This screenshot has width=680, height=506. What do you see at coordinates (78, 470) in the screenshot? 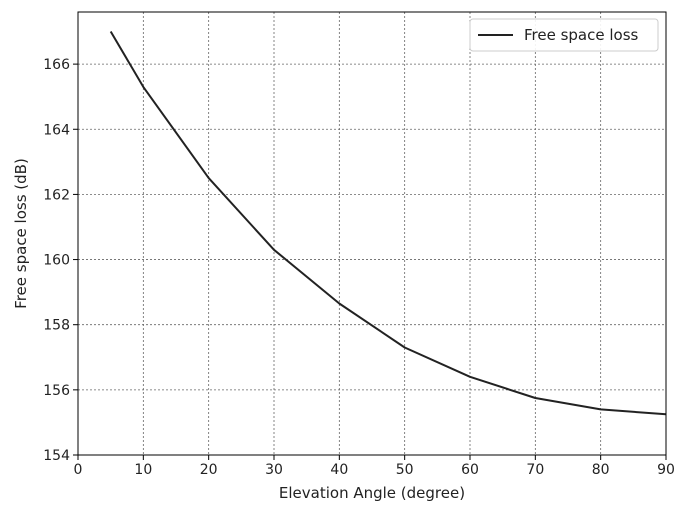
I see `x-tick-label: 0` at bounding box center [78, 470].